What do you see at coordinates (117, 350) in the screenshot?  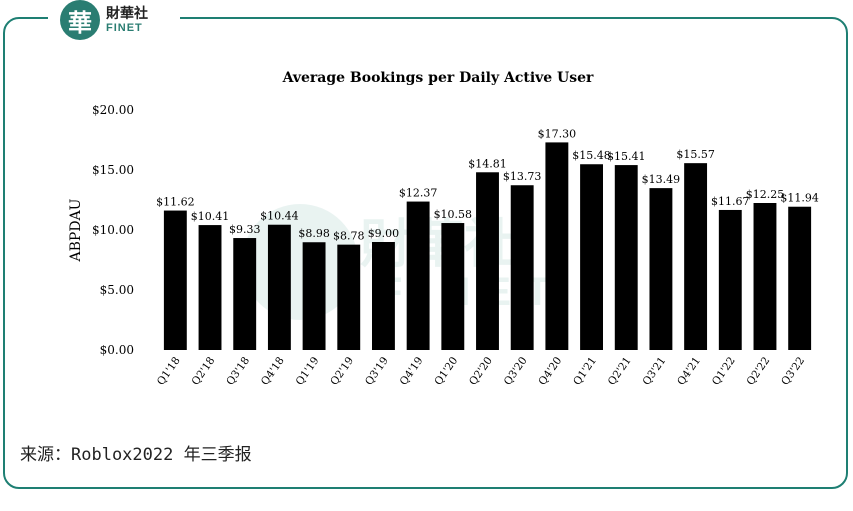 I see `y-tick-label: $0.00` at bounding box center [117, 350].